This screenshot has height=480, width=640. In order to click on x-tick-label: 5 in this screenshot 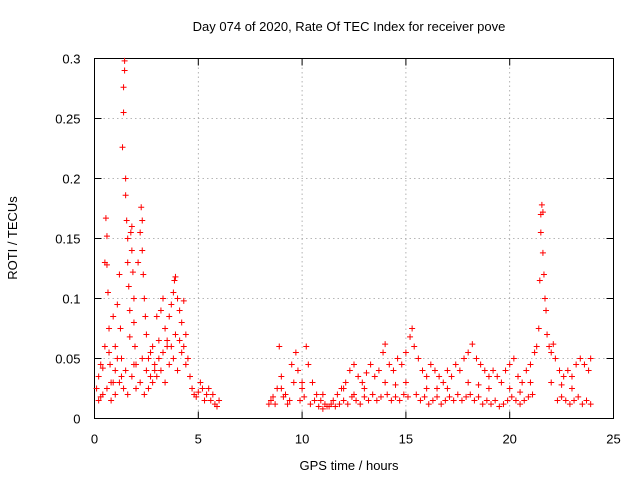, I will do `click(198, 439)`.